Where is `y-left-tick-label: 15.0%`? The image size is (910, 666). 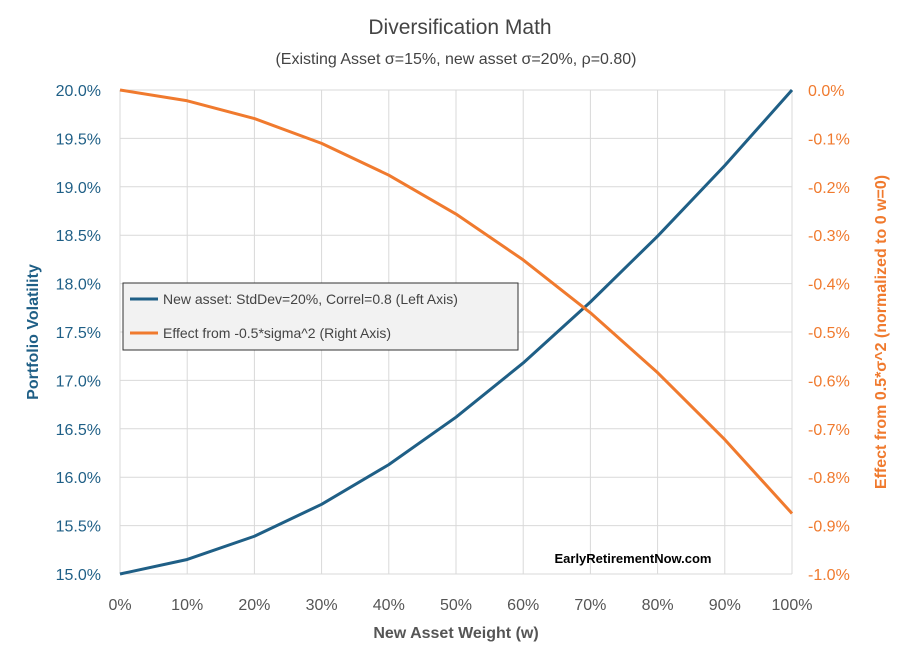 y-left-tick-label: 15.0% is located at coordinates (78, 575).